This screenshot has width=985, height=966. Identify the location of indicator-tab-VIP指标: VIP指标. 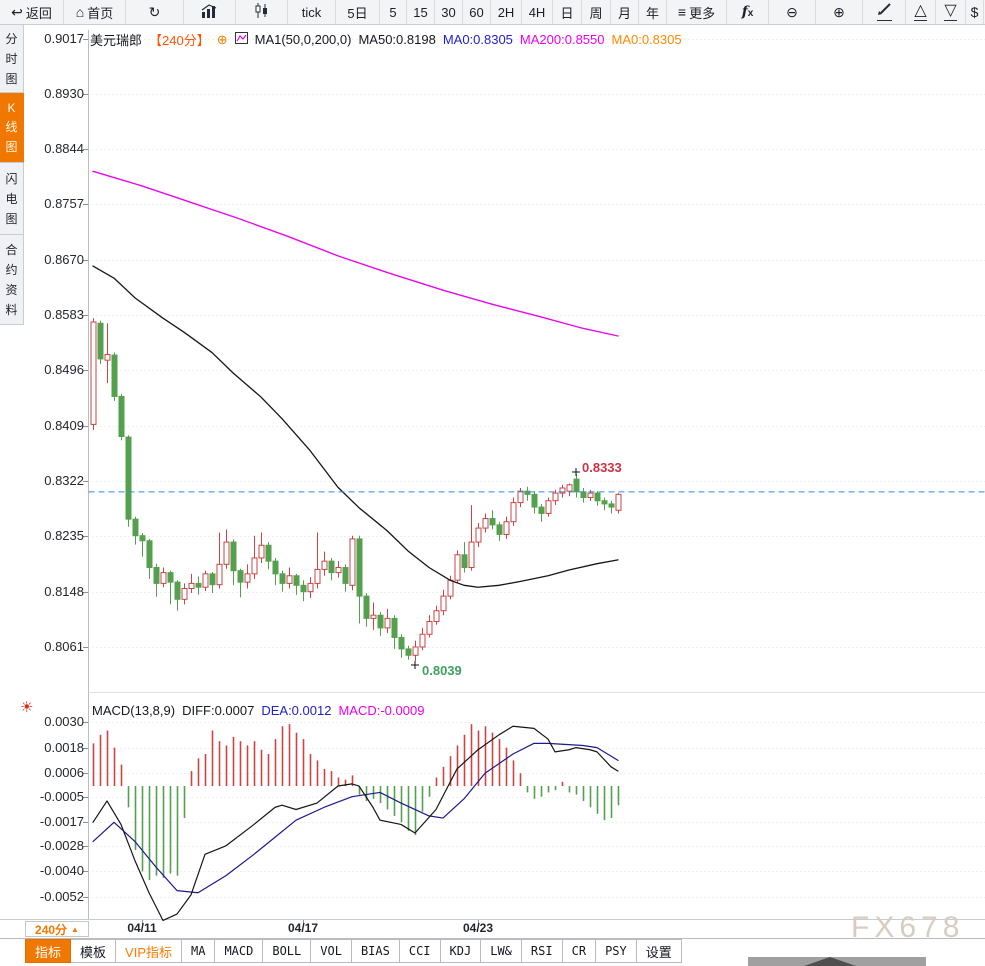
(149, 951).